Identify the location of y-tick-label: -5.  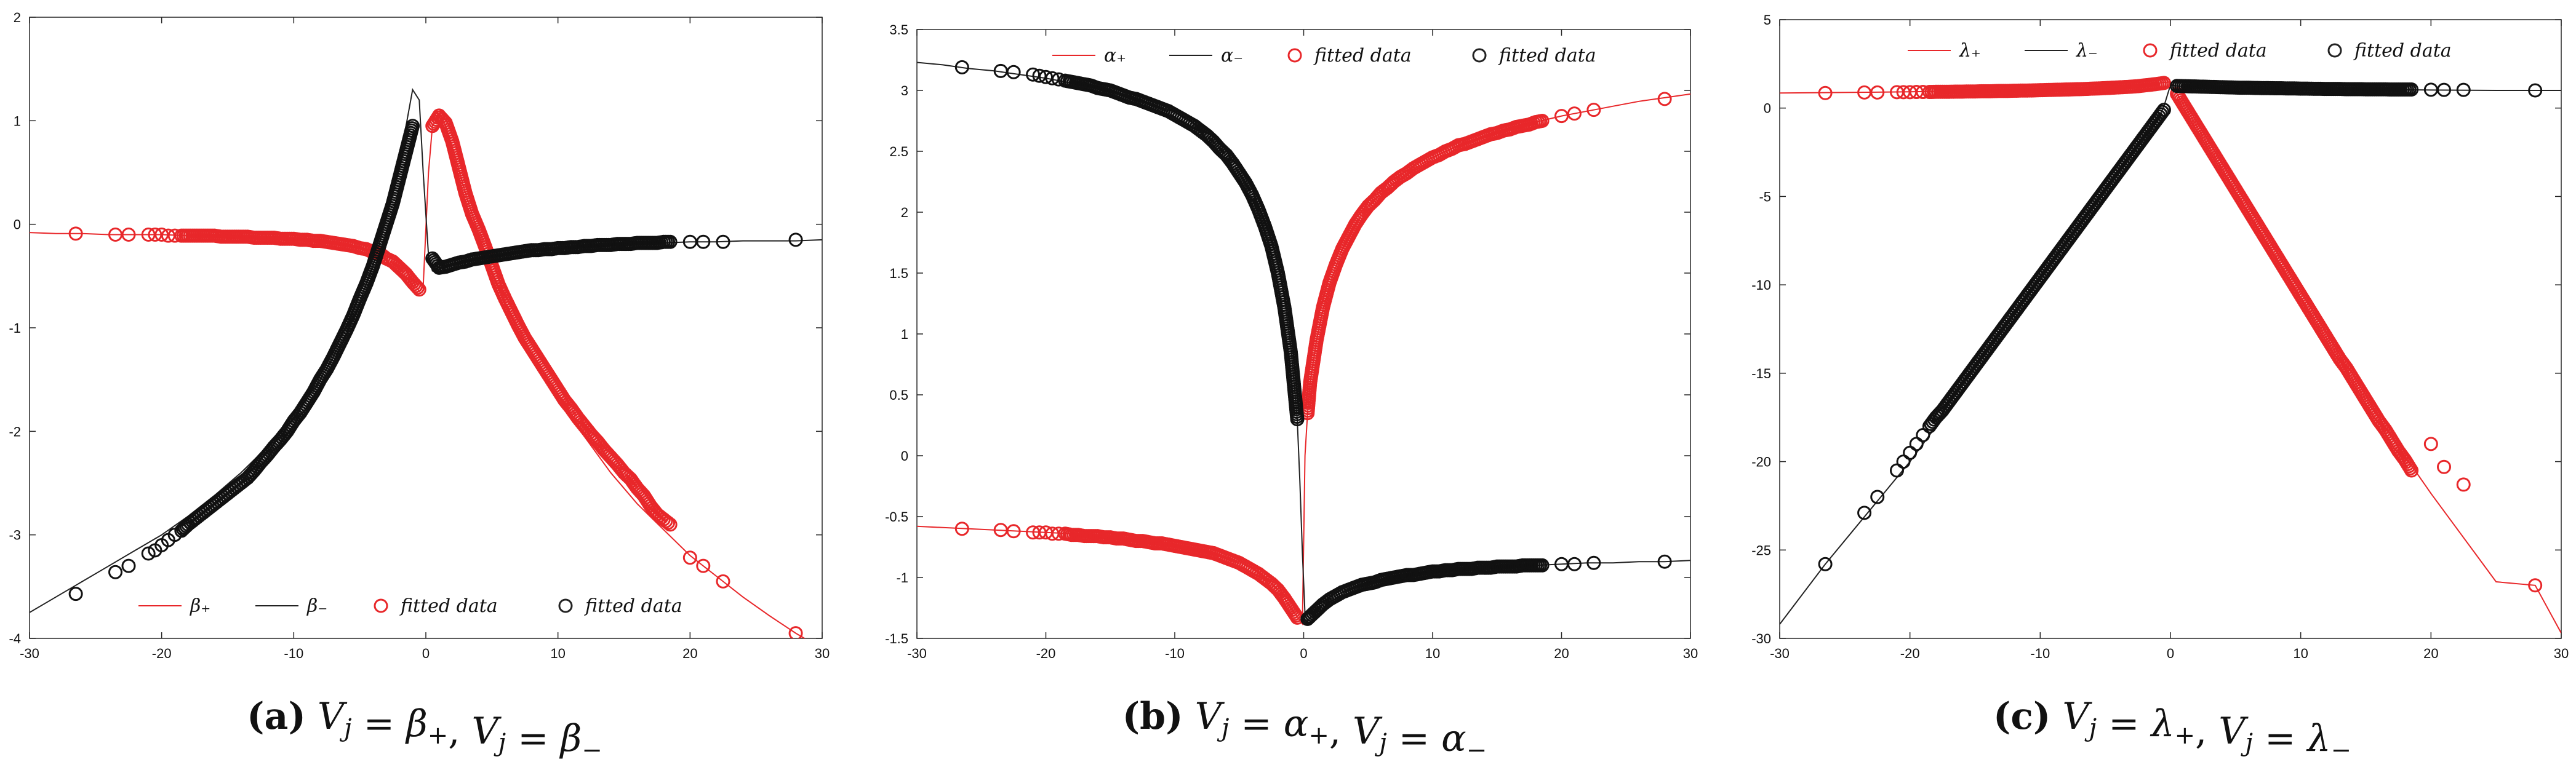
(1765, 196).